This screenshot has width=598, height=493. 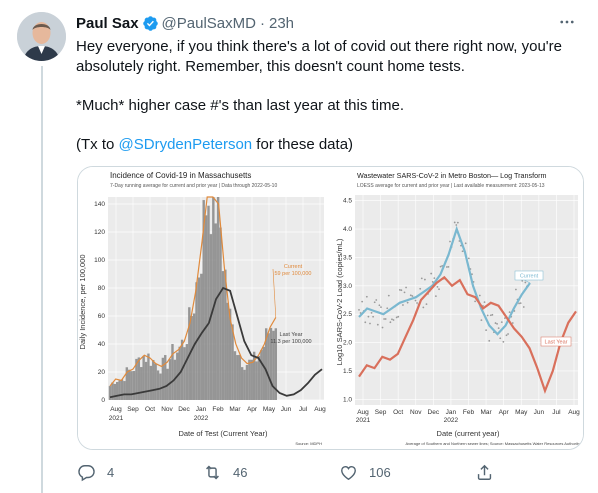 What do you see at coordinates (240, 472) in the screenshot?
I see `retweet-count: 46` at bounding box center [240, 472].